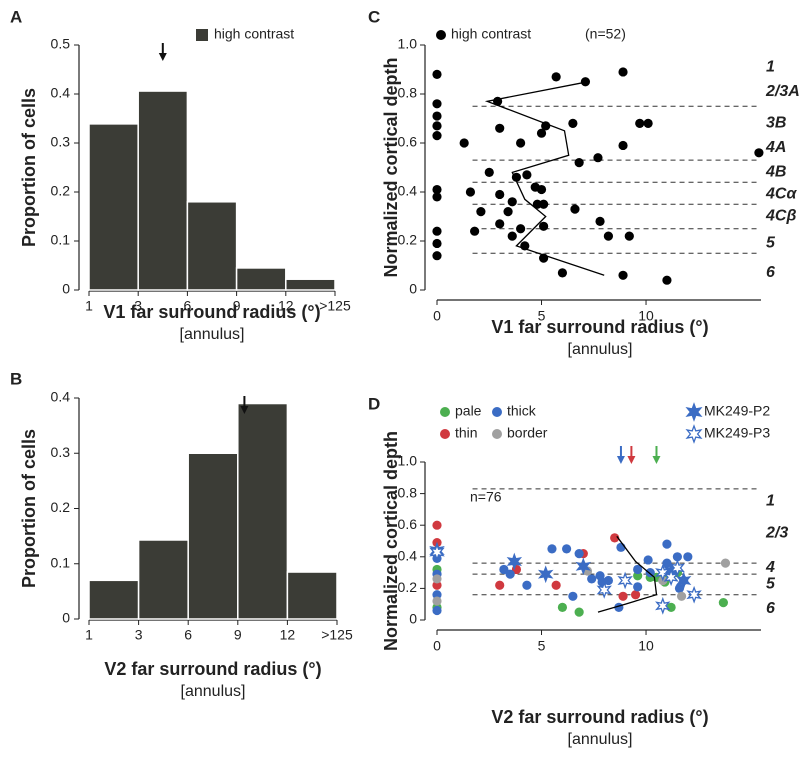 This screenshot has height=761, width=809. Describe the element at coordinates (212, 334) in the screenshot. I see `x-axis-note: [annulus]` at that location.